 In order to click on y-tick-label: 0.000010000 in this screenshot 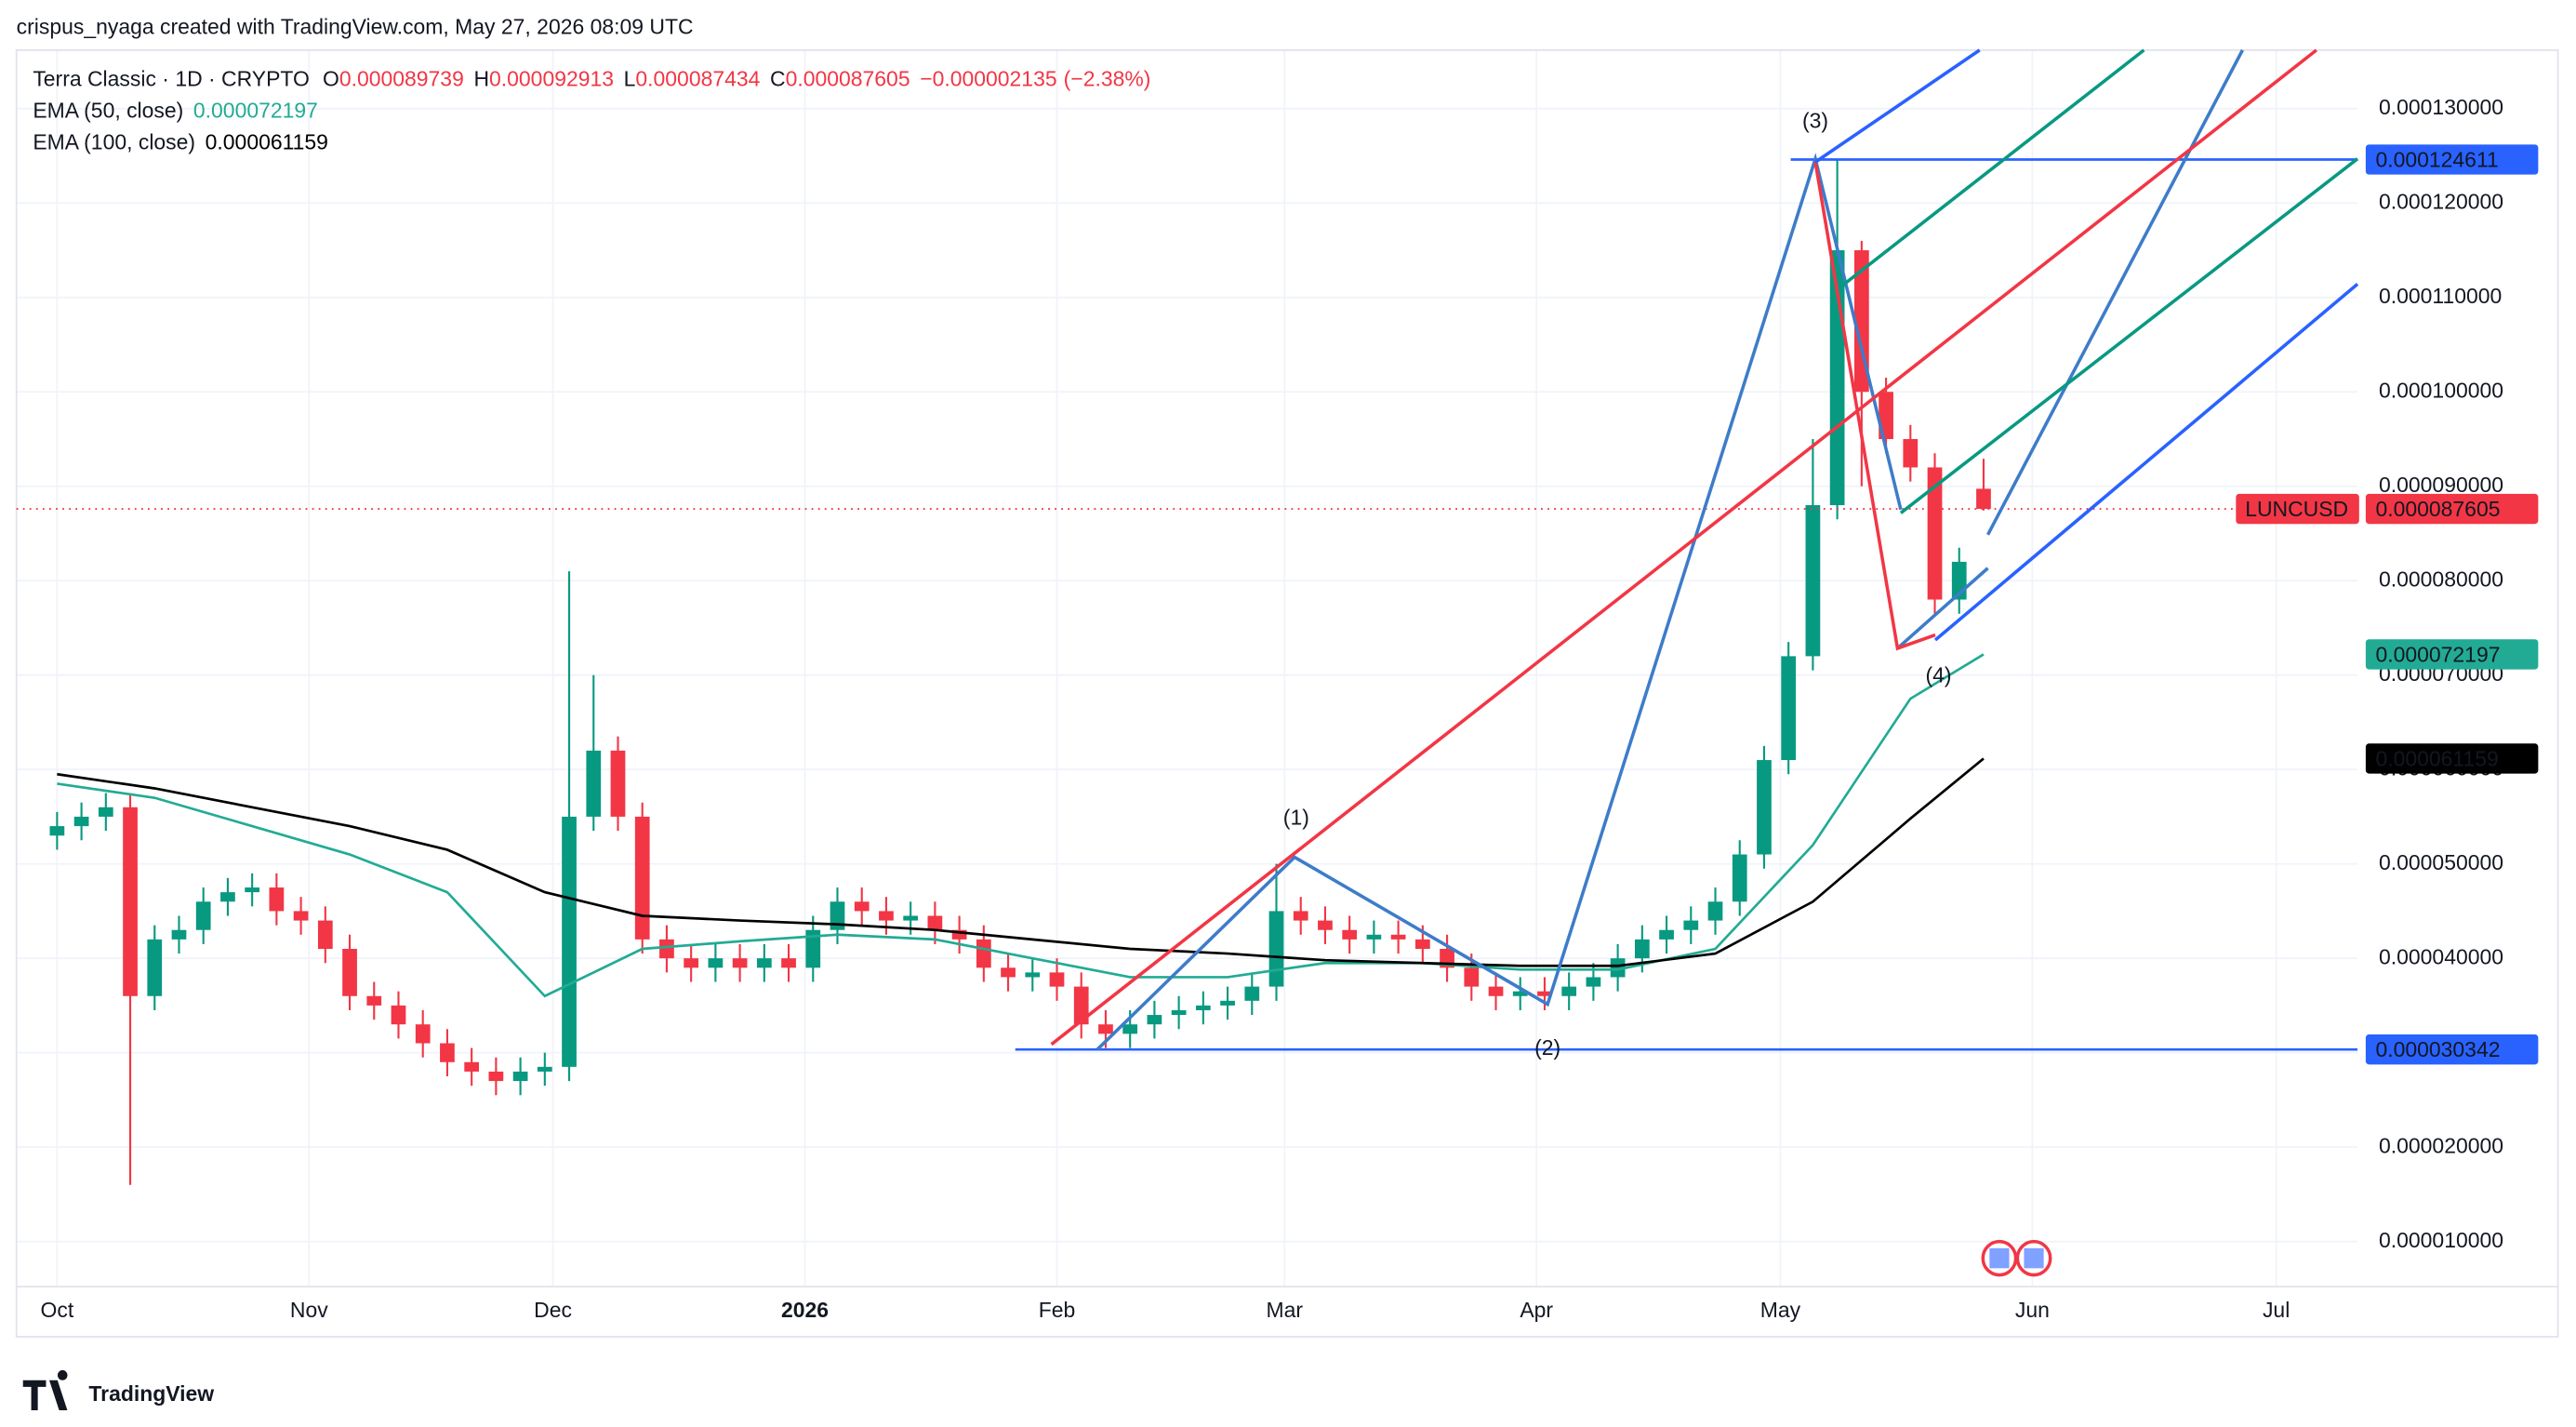, I will do `click(2441, 1240)`.